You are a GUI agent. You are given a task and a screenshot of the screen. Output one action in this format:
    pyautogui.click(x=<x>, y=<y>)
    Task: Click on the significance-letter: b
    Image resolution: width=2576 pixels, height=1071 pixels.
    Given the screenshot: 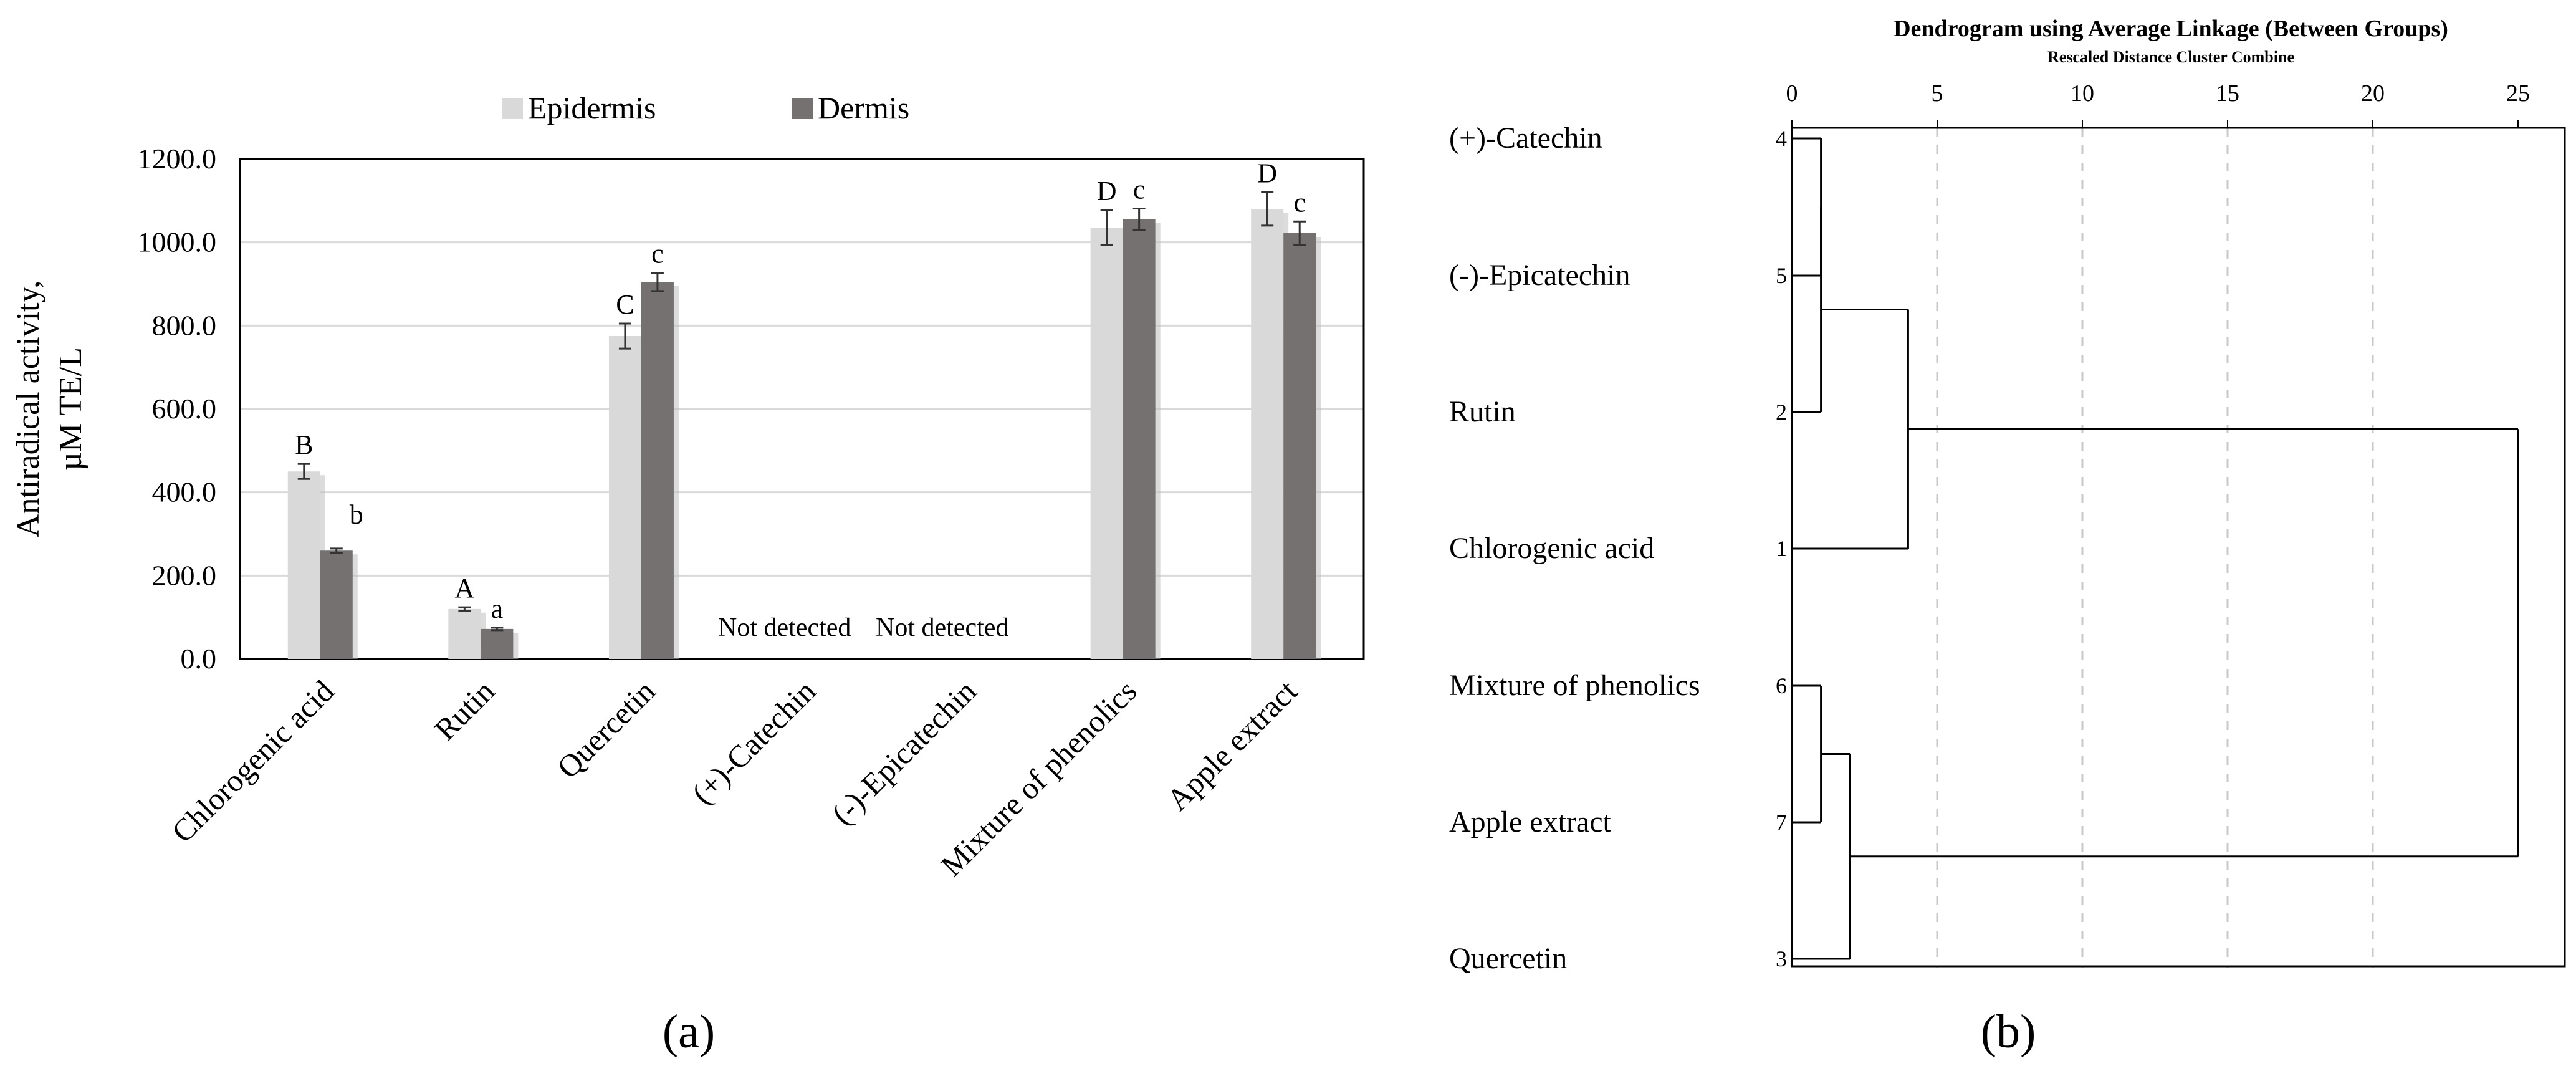 What is the action you would take?
    pyautogui.click(x=356, y=514)
    